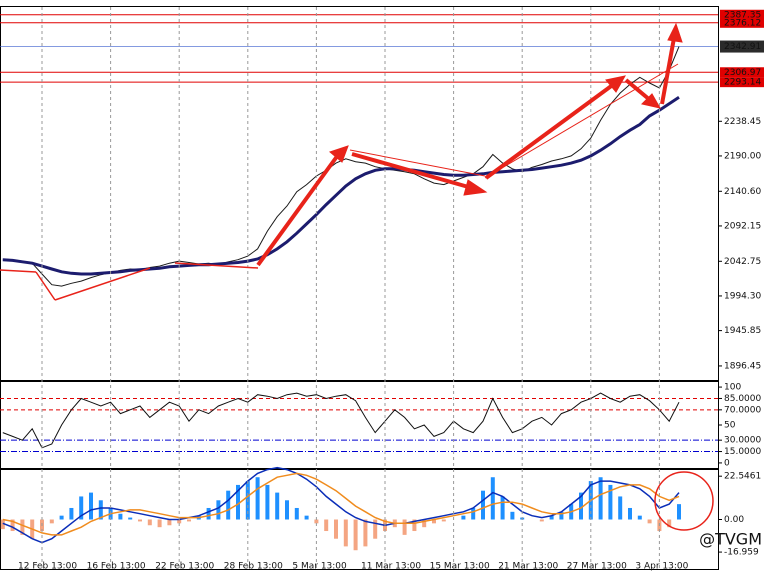 This screenshot has width=770, height=575. Describe the element at coordinates (742, 331) in the screenshot. I see `y-tick-label: 1945.85` at that location.